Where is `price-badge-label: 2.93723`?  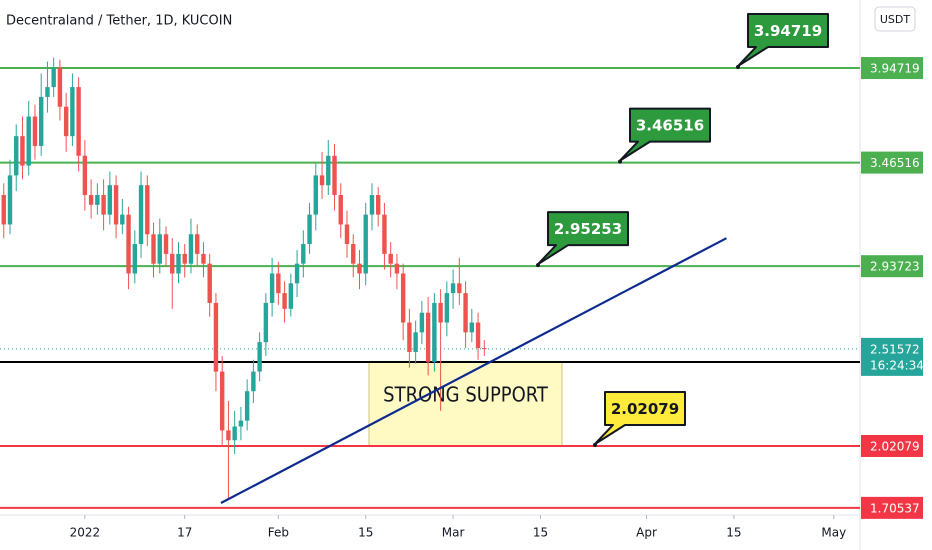 price-badge-label: 2.93723 is located at coordinates (895, 267).